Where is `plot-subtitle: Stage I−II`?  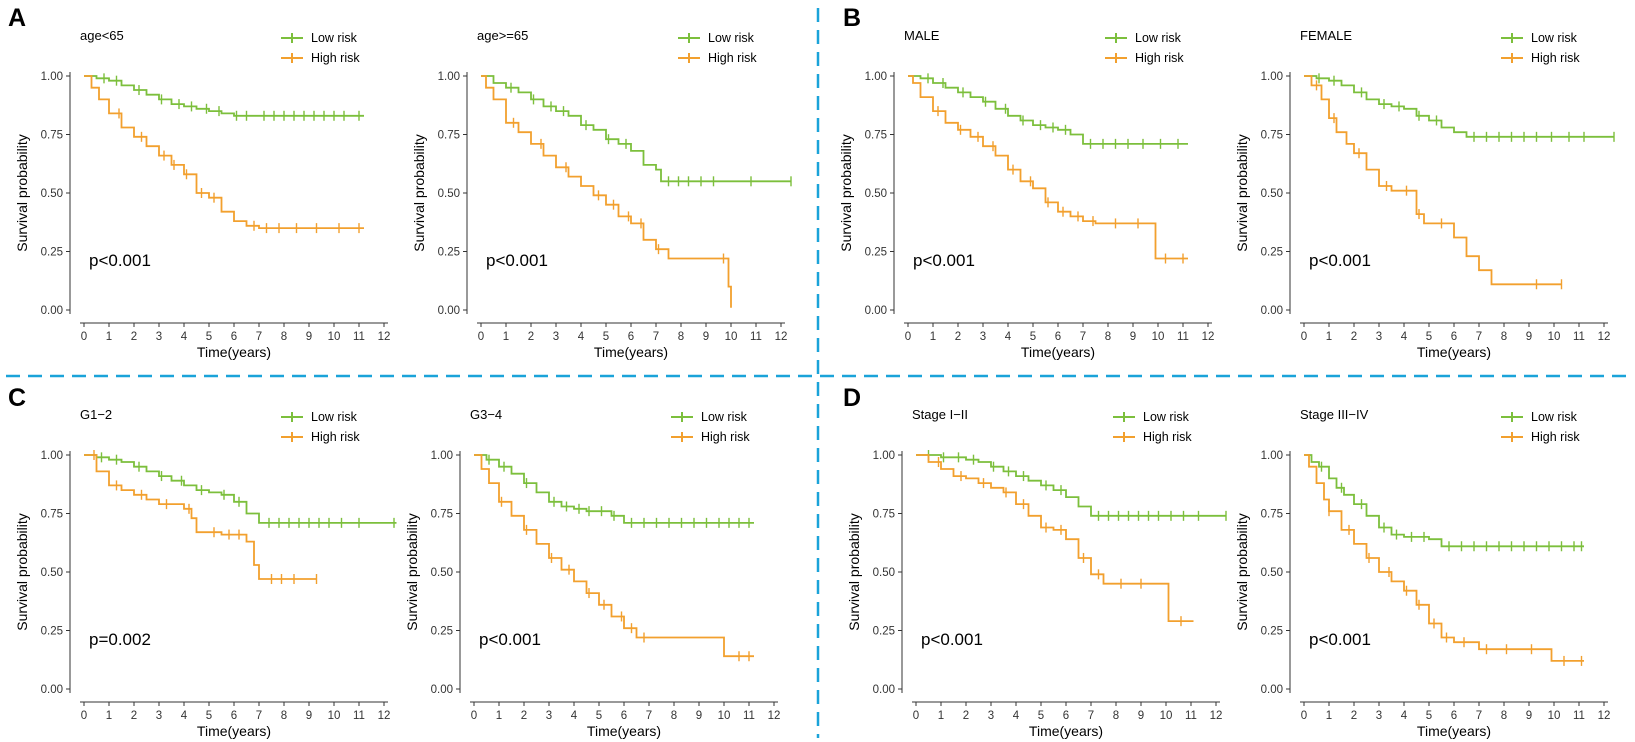 plot-subtitle: Stage I−II is located at coordinates (940, 414).